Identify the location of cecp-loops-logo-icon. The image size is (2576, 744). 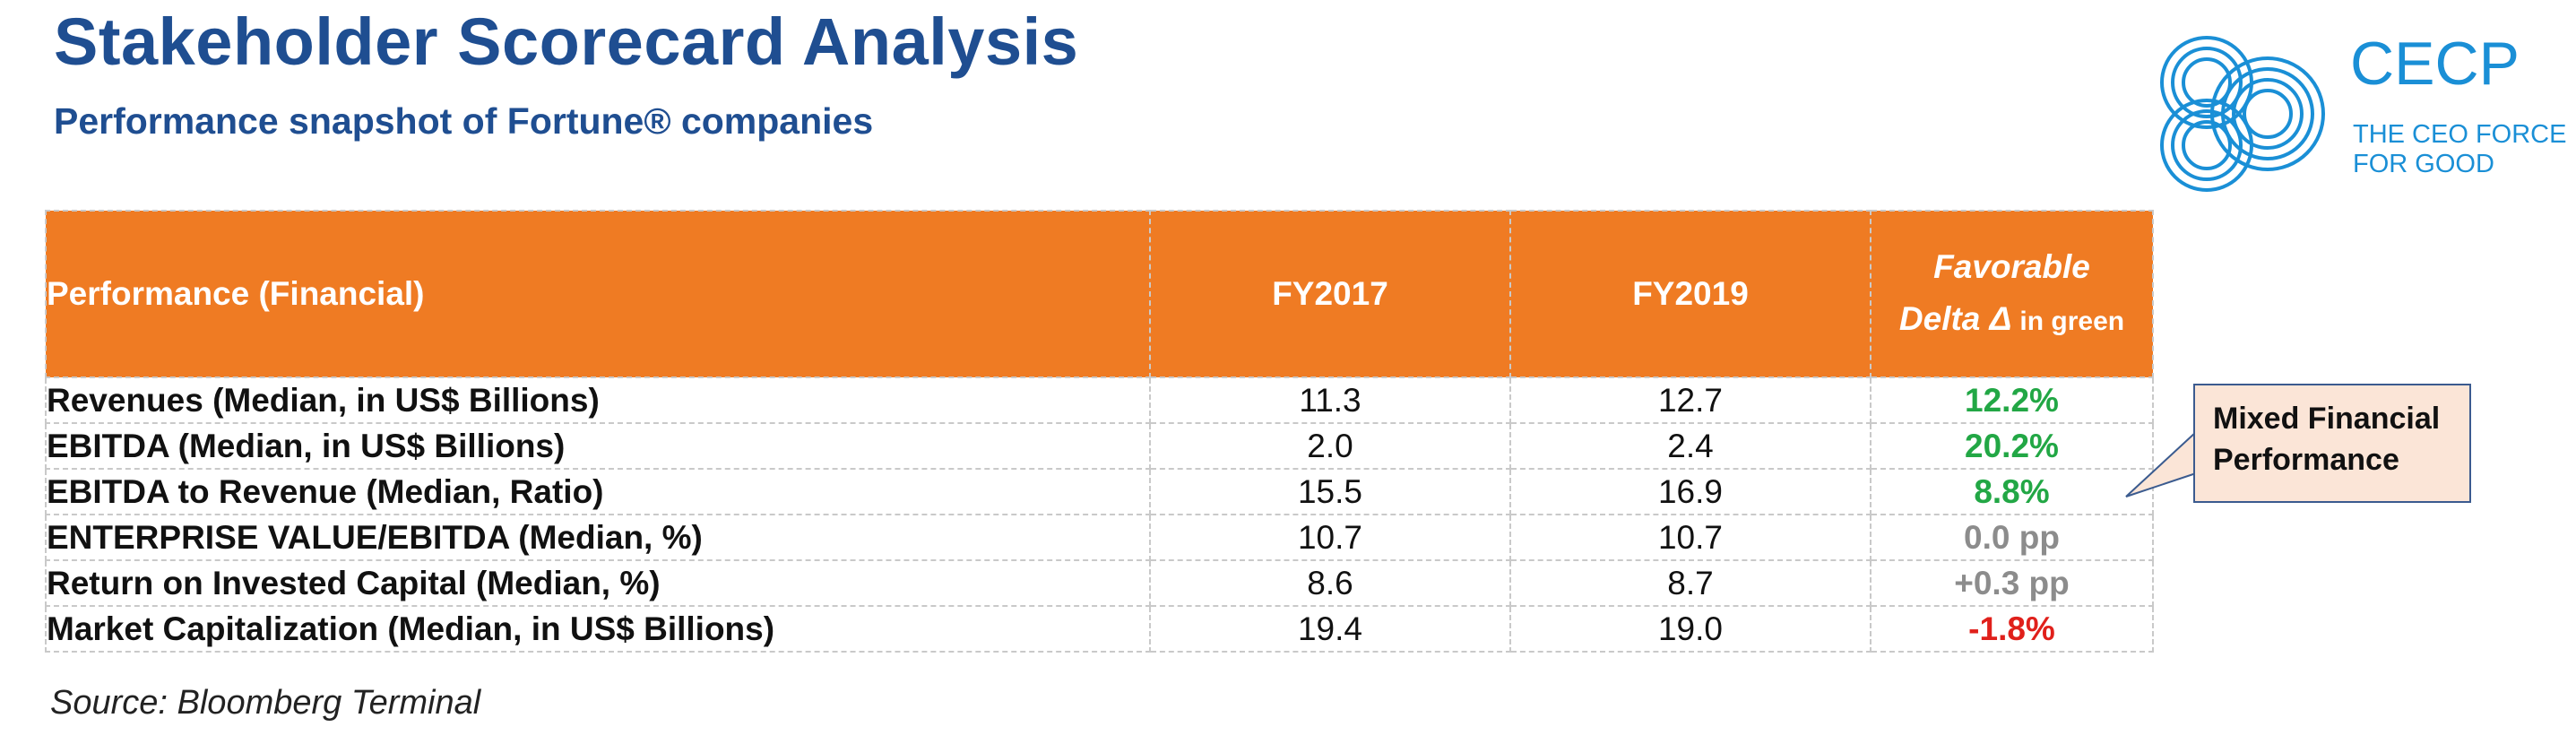
(2242, 114).